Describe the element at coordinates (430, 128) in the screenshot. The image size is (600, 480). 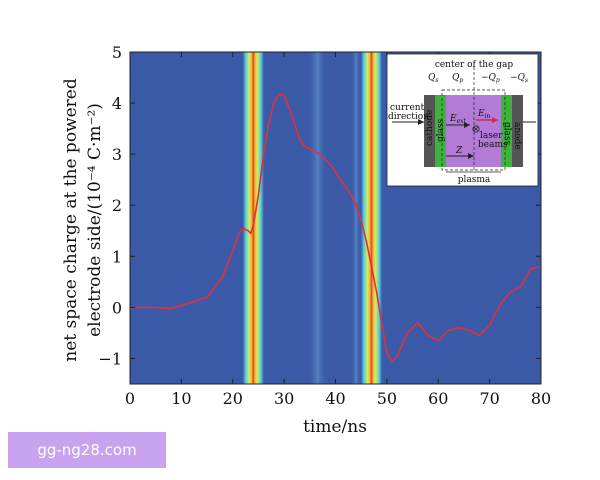
I see `inset-label-cathode: cathode` at that location.